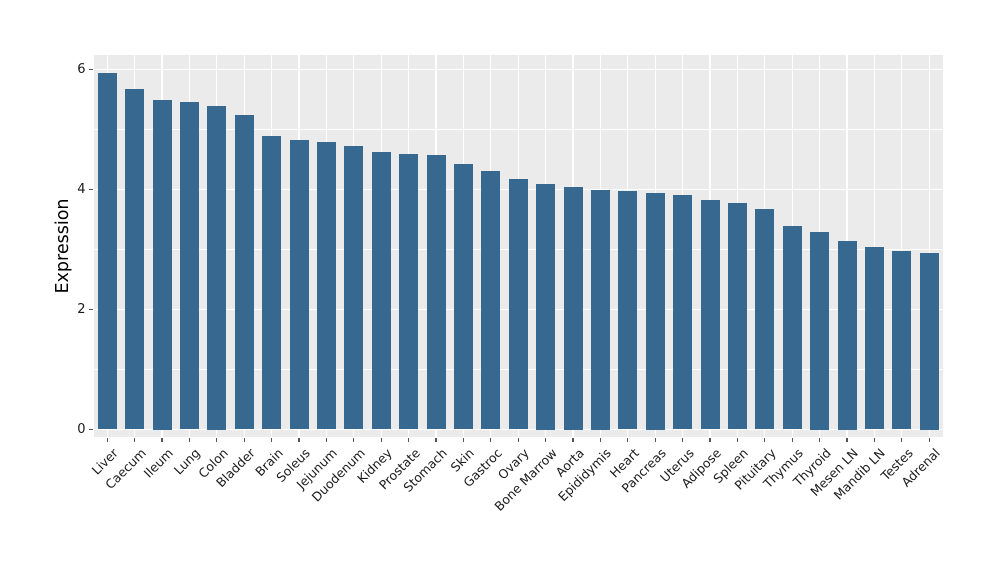 The image size is (1000, 580). What do you see at coordinates (81, 309) in the screenshot?
I see `y-tick-label-2: 2` at bounding box center [81, 309].